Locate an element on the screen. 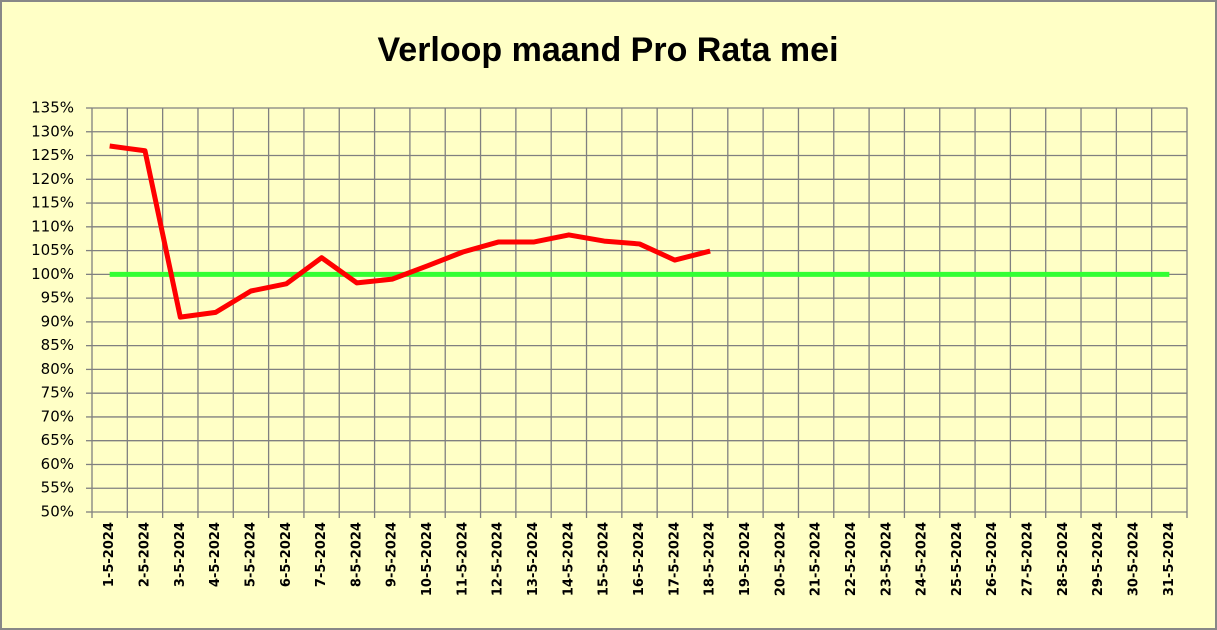 This screenshot has width=1217, height=630. x-tick-label: 16-5-2024 is located at coordinates (639, 559).